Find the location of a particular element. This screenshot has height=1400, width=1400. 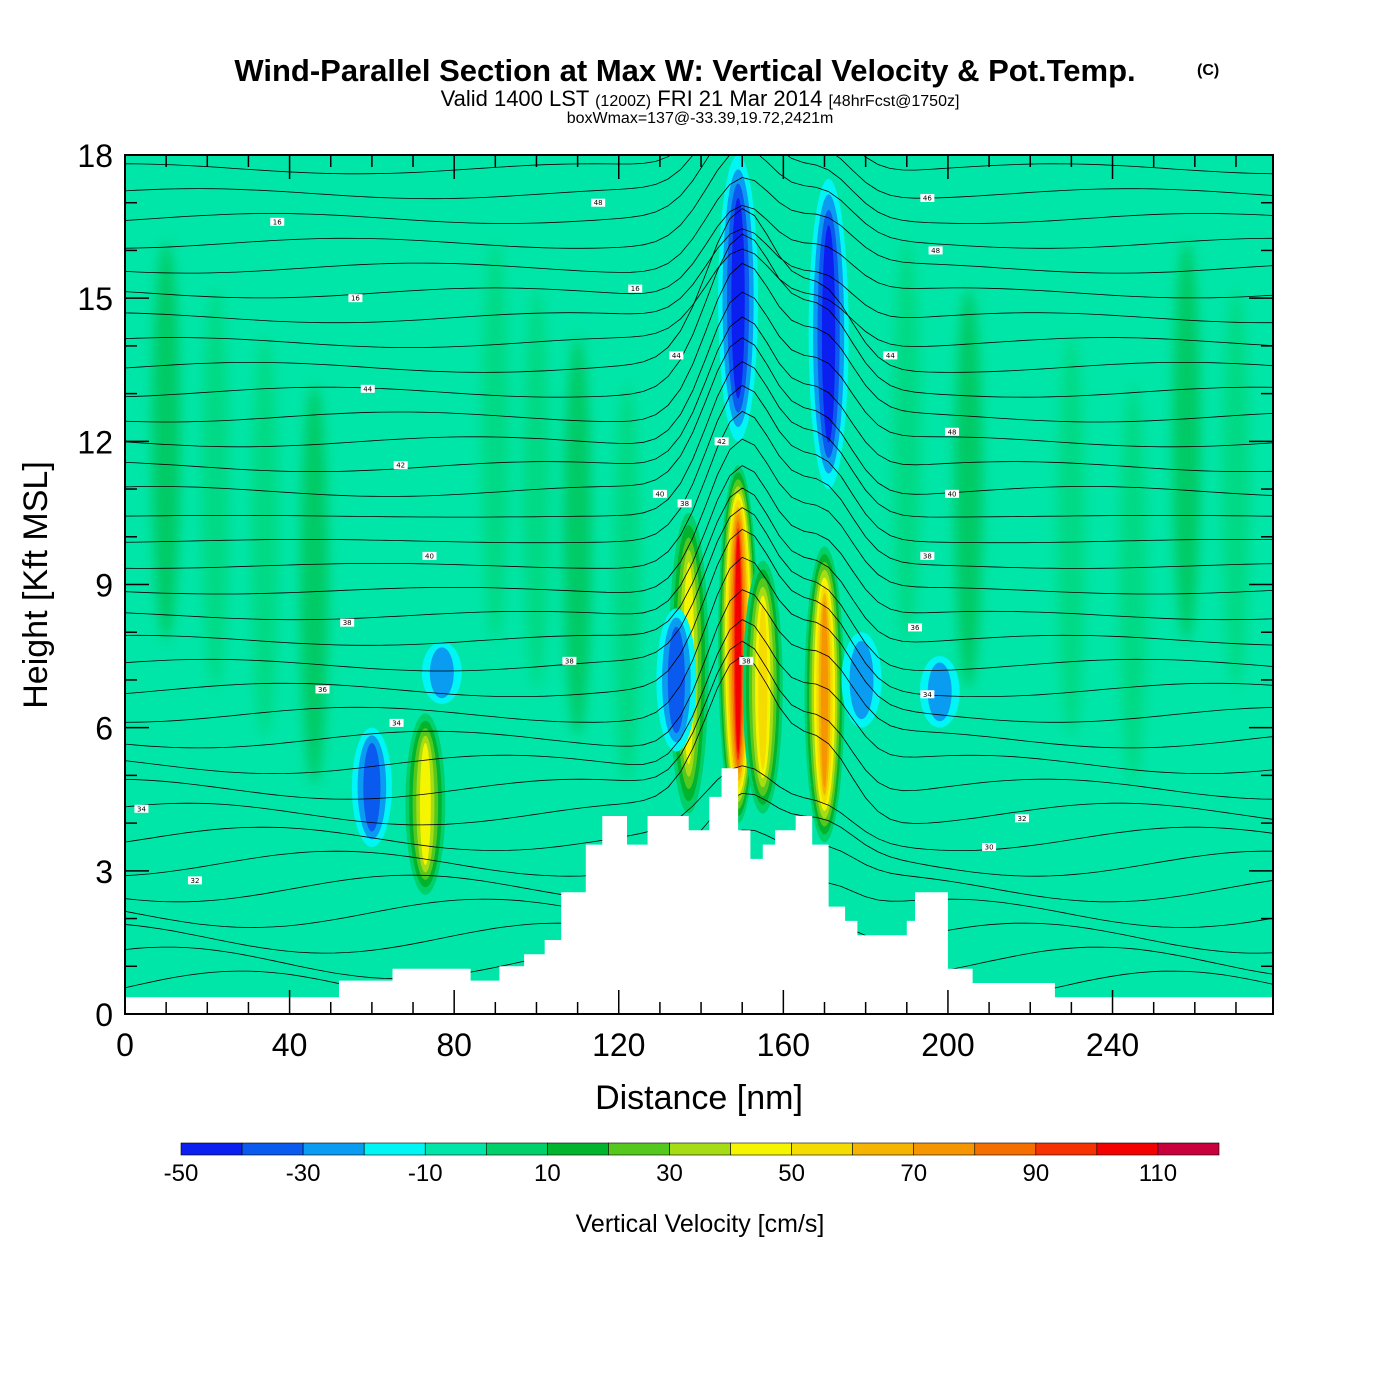

x-tick-label: 120 is located at coordinates (618, 1045).